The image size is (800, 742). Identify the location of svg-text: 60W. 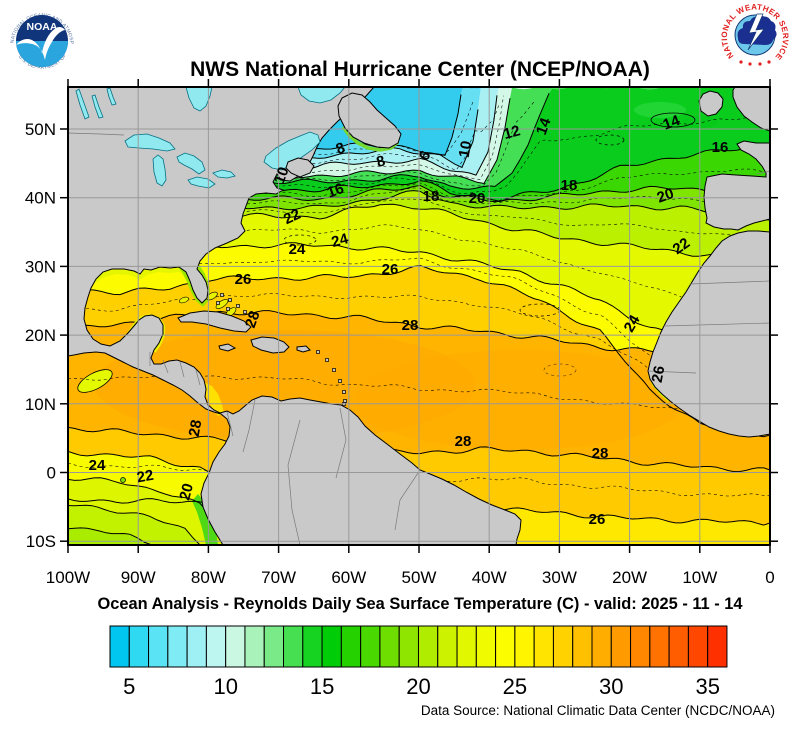
(348, 577).